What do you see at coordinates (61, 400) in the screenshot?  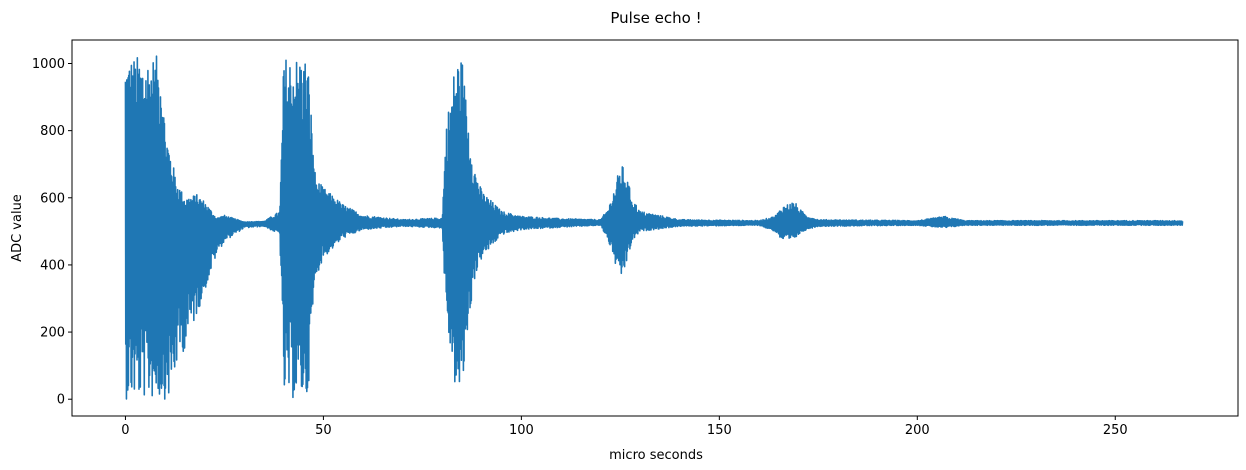 I see `y-tick-label: 0` at bounding box center [61, 400].